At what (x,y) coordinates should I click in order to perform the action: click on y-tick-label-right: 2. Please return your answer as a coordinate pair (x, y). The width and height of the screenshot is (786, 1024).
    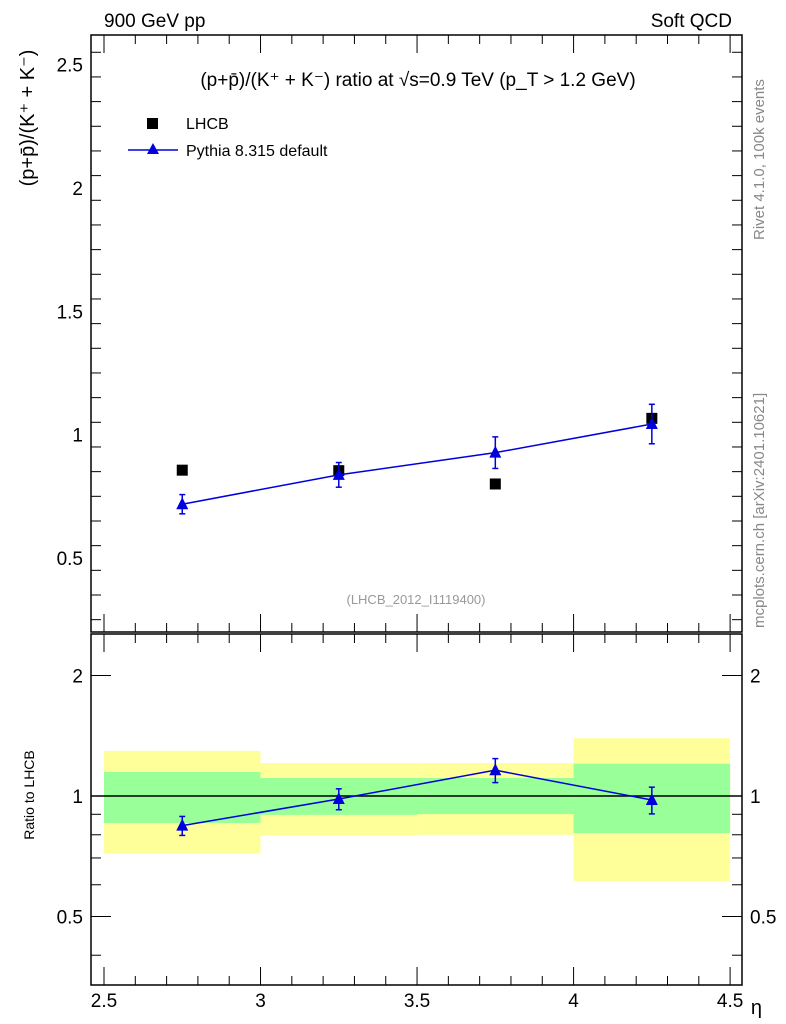
    Looking at the image, I should click on (755, 677).